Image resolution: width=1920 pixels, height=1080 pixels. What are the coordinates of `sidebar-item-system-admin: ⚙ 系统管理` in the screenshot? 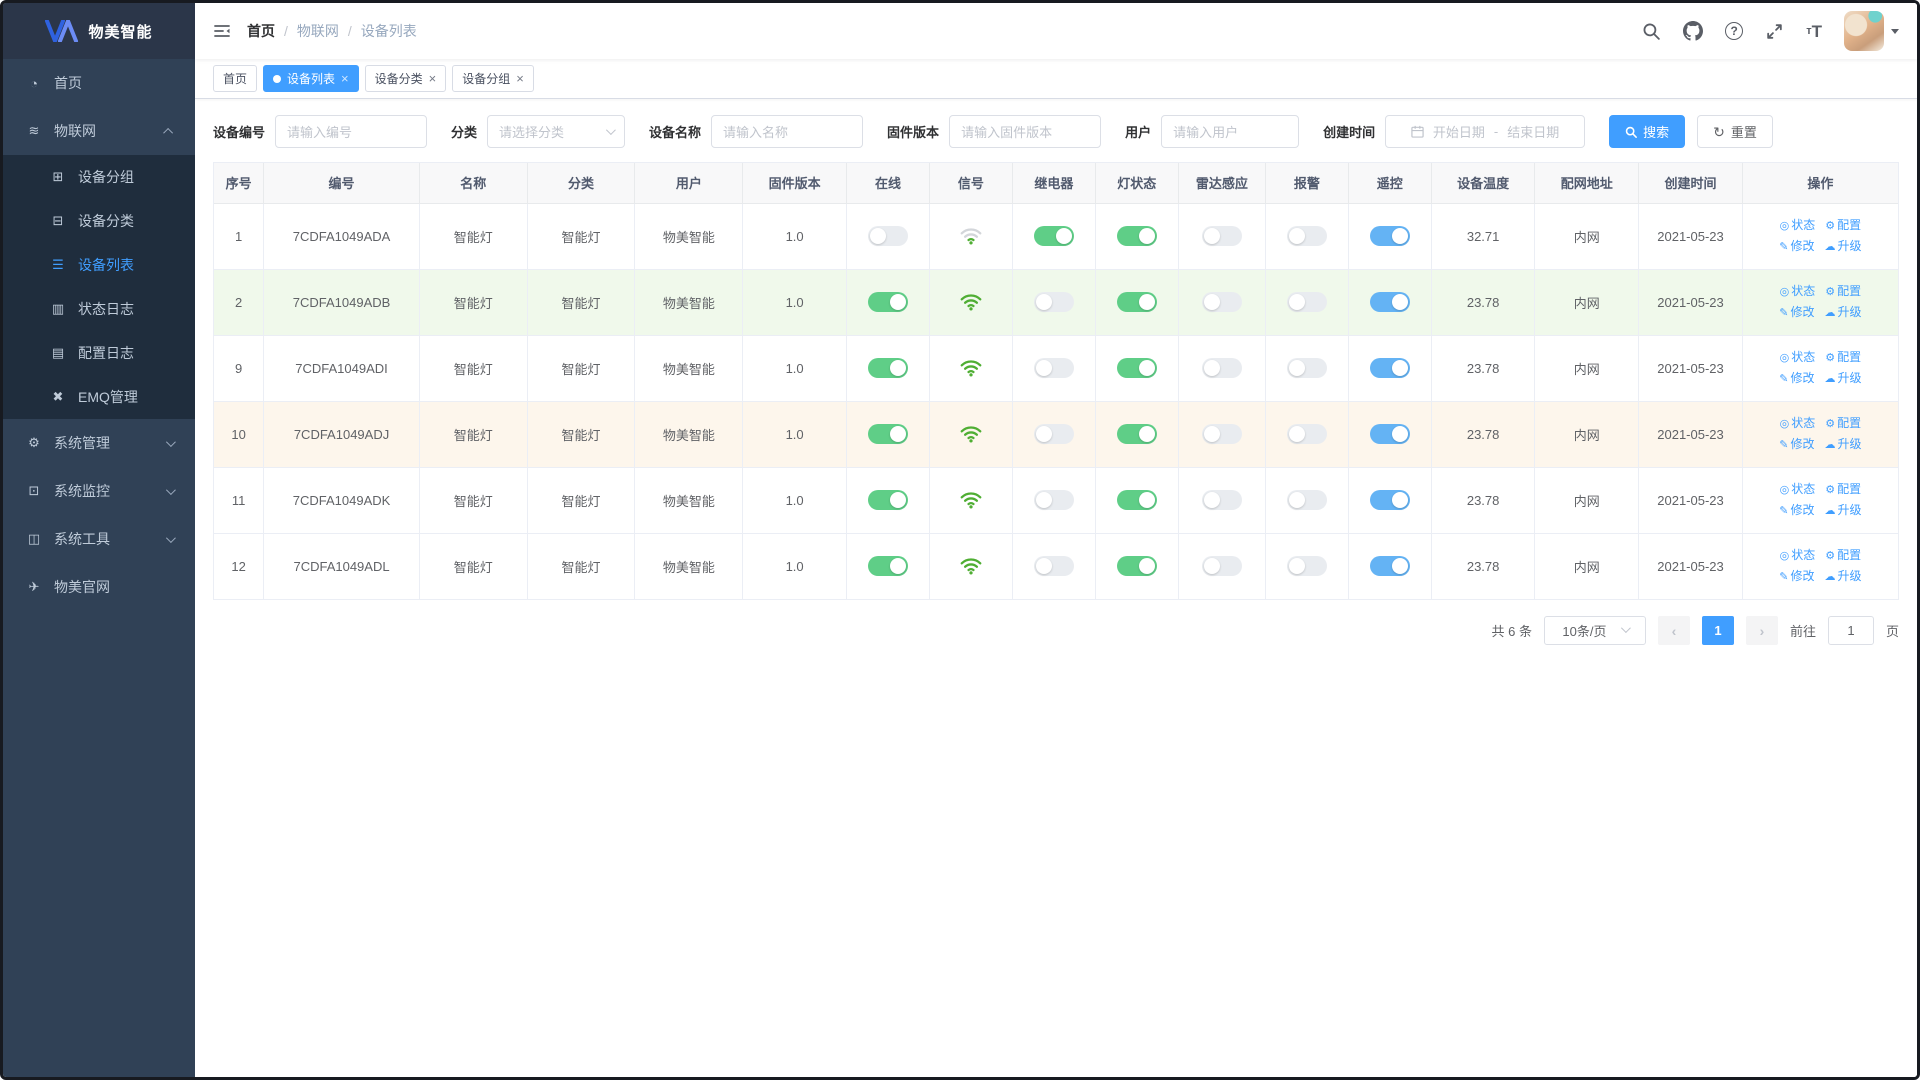 It's located at (99, 443).